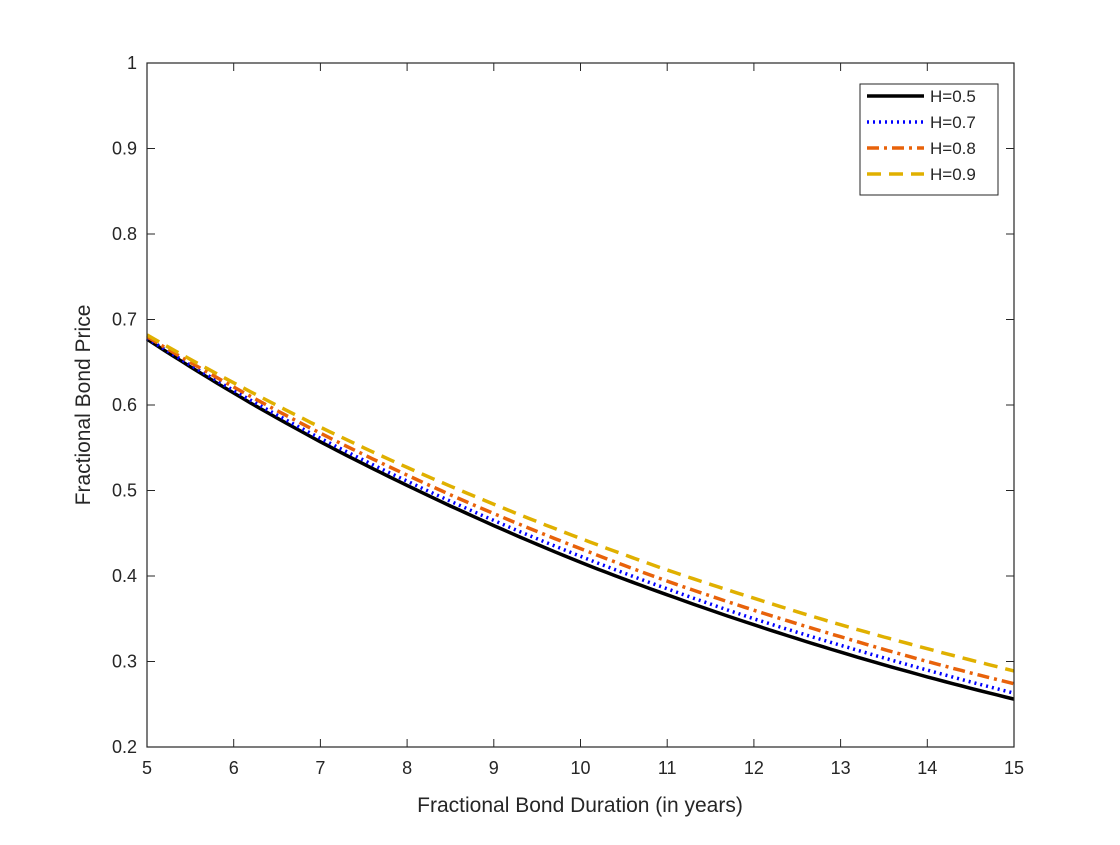 The width and height of the screenshot is (1120, 845). What do you see at coordinates (407, 768) in the screenshot?
I see `x-tick-label: 8` at bounding box center [407, 768].